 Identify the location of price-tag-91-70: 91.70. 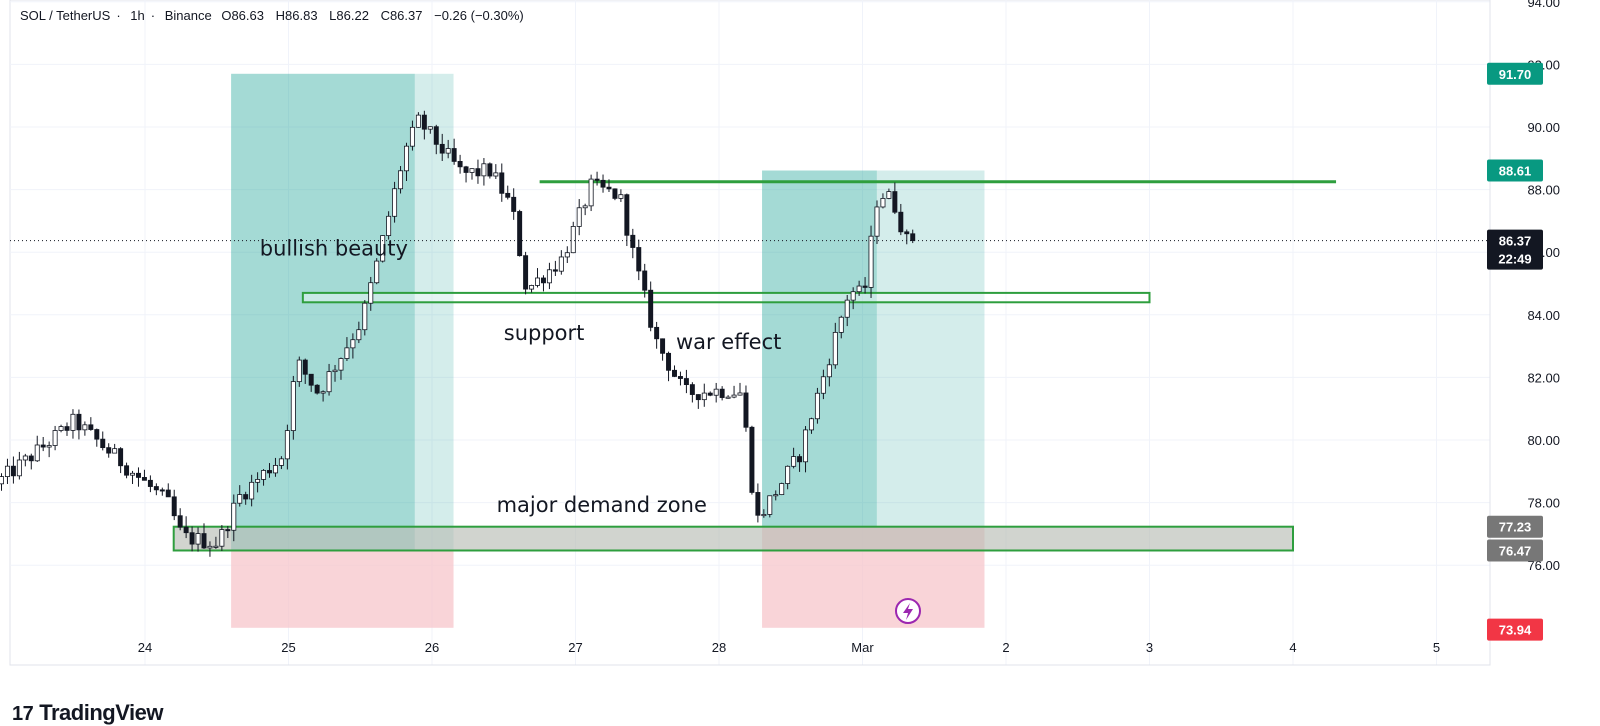
(1515, 73).